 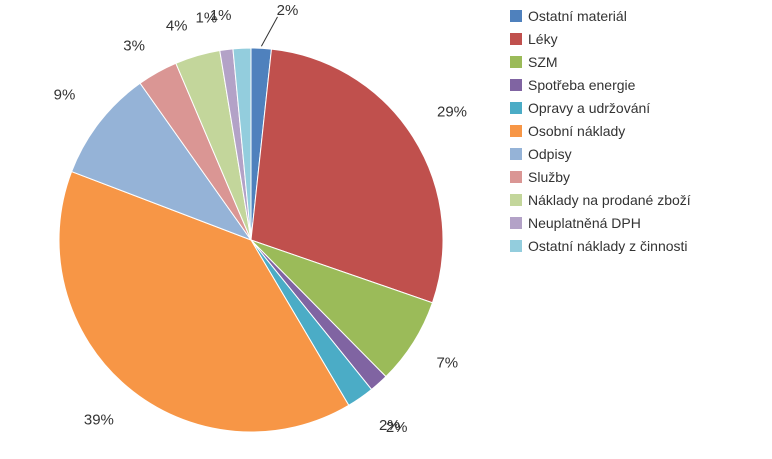 I want to click on legend-label: Léky, so click(x=543, y=38).